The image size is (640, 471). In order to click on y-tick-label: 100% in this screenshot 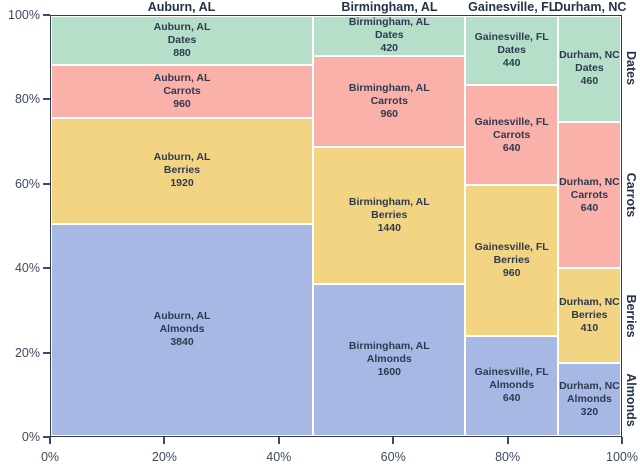, I will do `click(24, 15)`.